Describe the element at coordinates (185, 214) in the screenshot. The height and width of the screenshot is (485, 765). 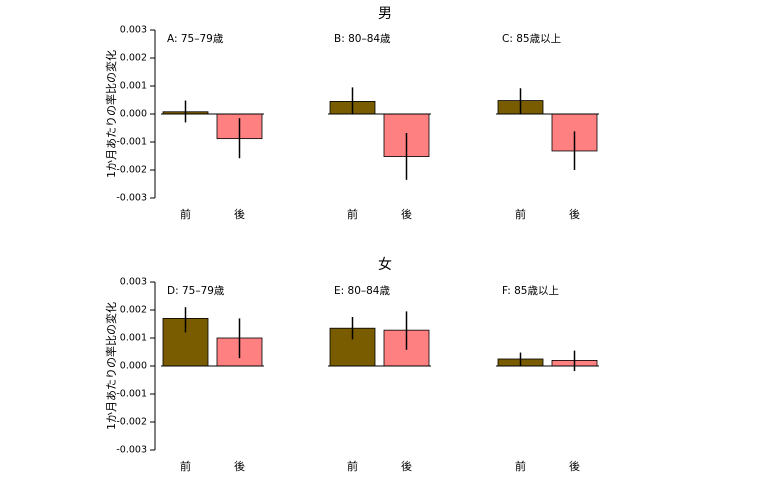
I see `category-label-a-before: 前` at that location.